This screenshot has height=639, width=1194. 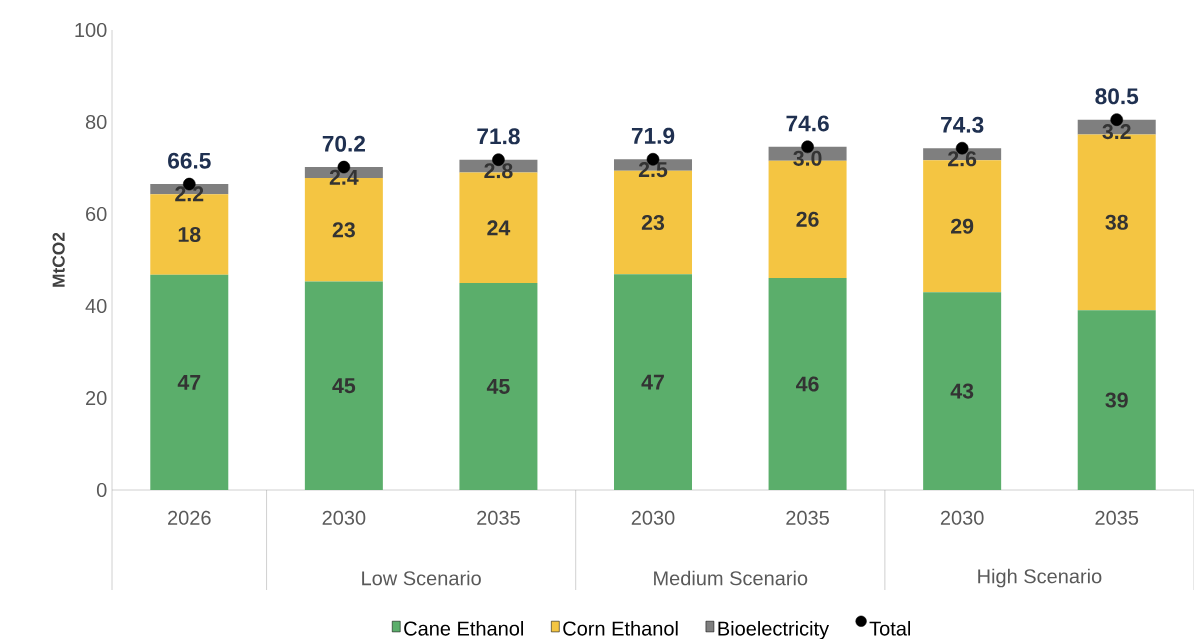 I want to click on text: High Scenario, so click(x=1040, y=578).